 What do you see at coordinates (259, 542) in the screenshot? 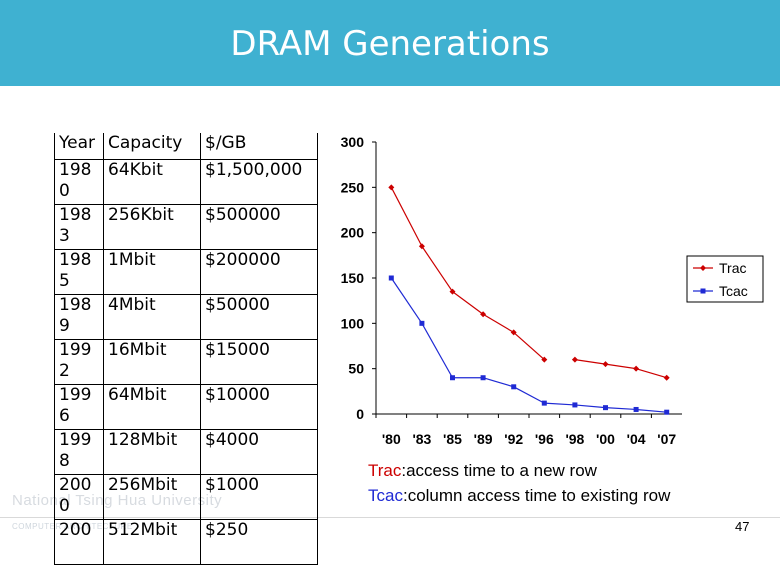
I see `cost-cell: $250` at bounding box center [259, 542].